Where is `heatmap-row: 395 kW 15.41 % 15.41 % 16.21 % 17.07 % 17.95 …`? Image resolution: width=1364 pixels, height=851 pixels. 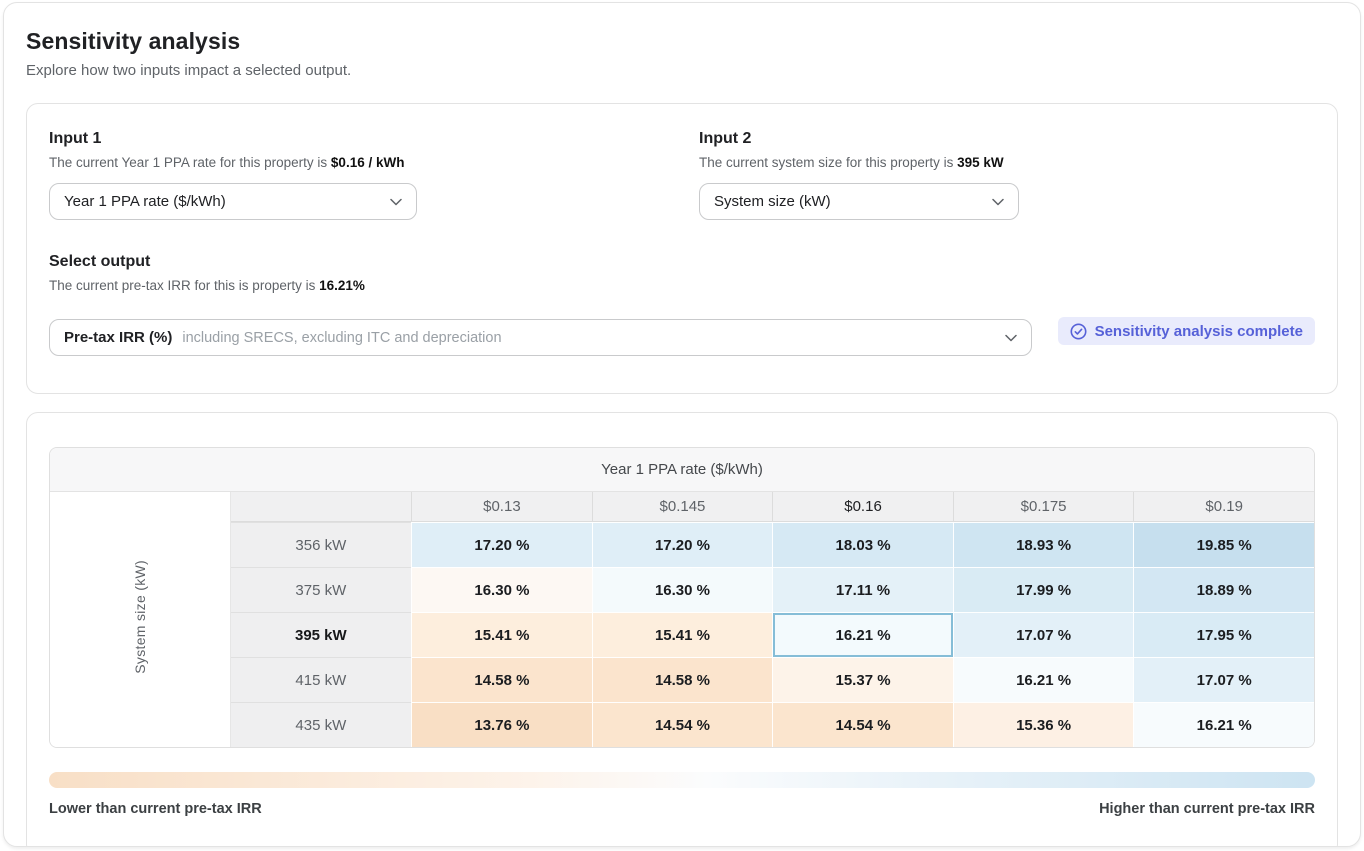 heatmap-row: 395 kW 15.41 % 15.41 % 16.21 % 17.07 % 17.95 … is located at coordinates (682, 634).